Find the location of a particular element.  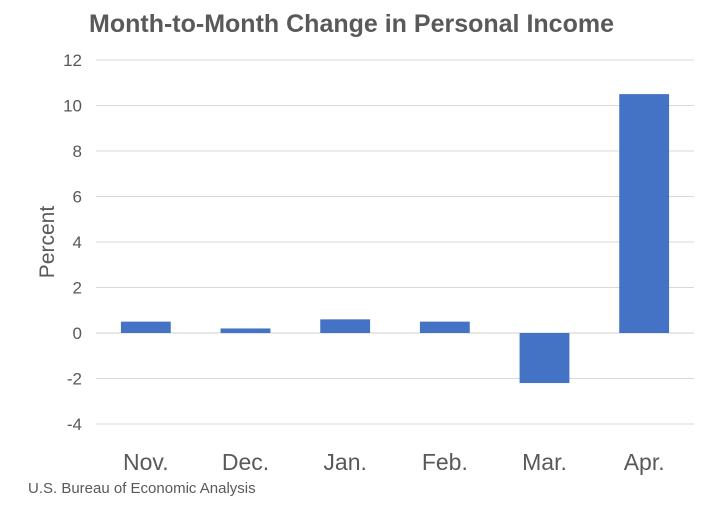

y-axis-label: Percent is located at coordinates (47, 242).